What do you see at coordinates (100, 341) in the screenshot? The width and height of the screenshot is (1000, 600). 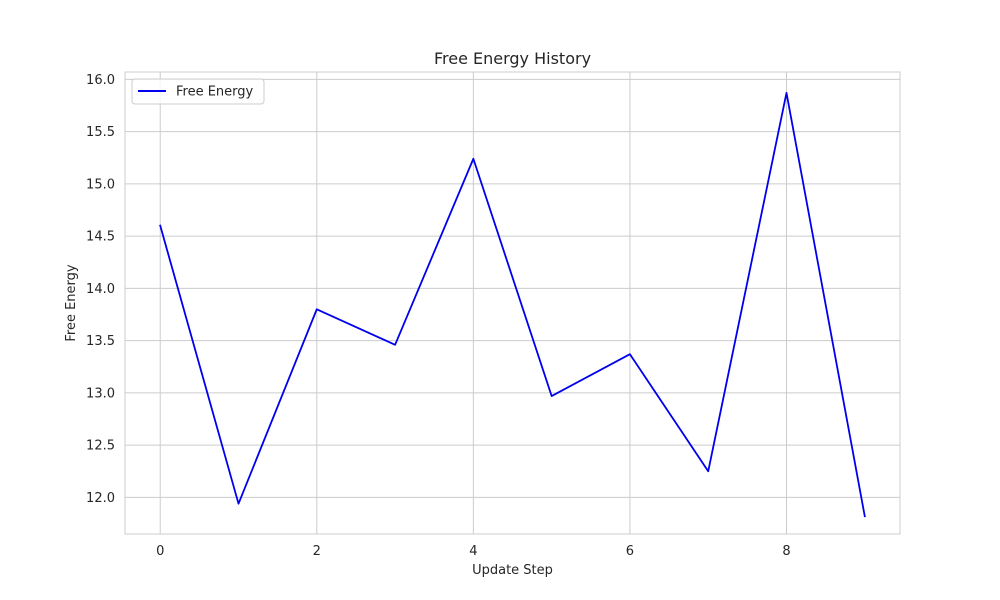 I see `y-tick-label: 13.5` at bounding box center [100, 341].